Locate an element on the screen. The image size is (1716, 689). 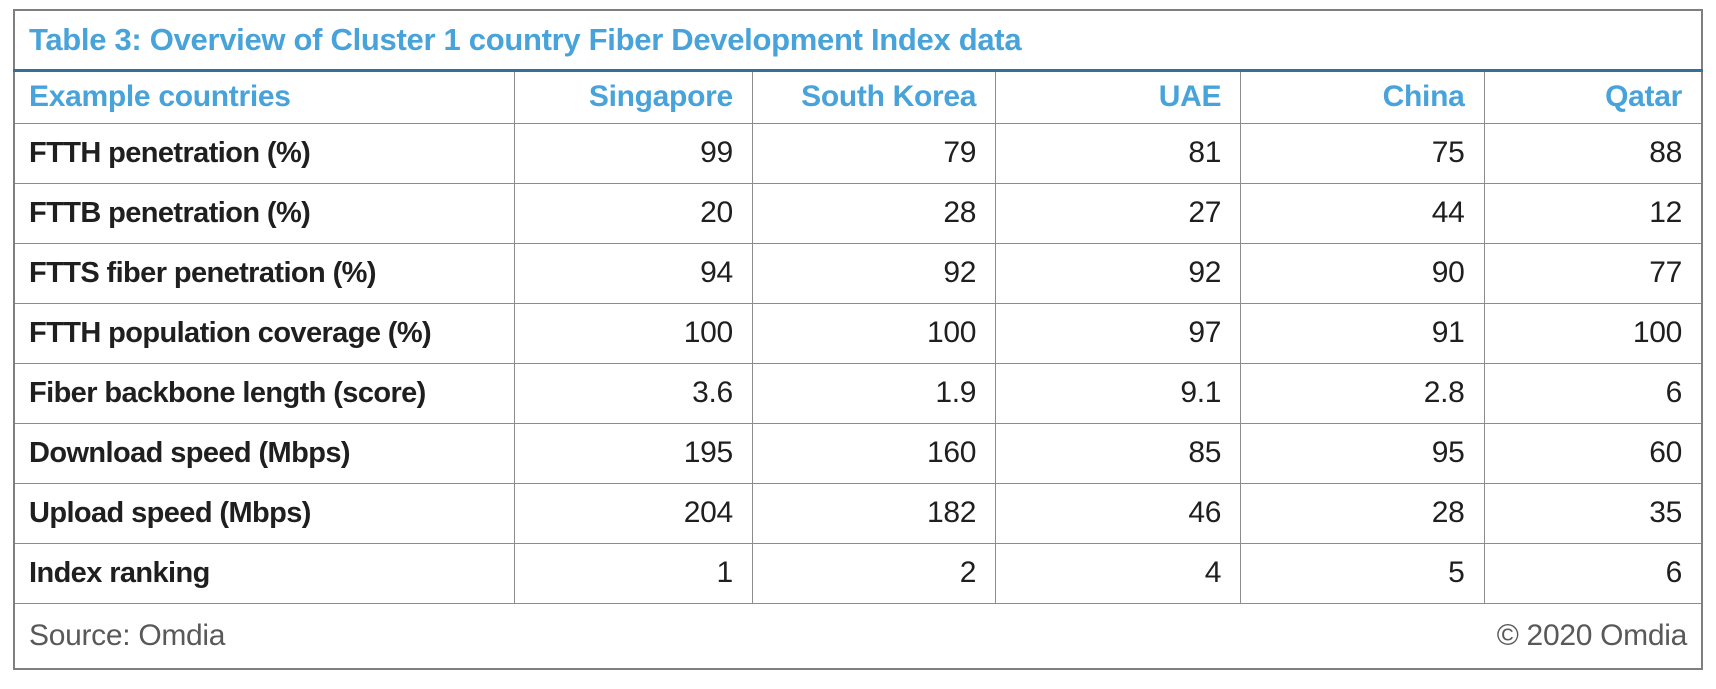
data-cell: 5 is located at coordinates (1362, 573).